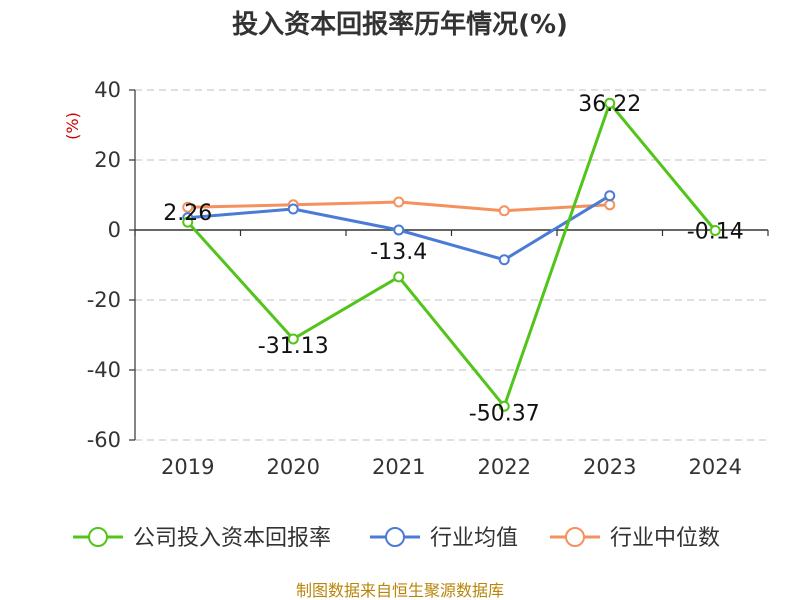 The height and width of the screenshot is (600, 800). I want to click on legend-item: 公司投入资本回报率, so click(202, 538).